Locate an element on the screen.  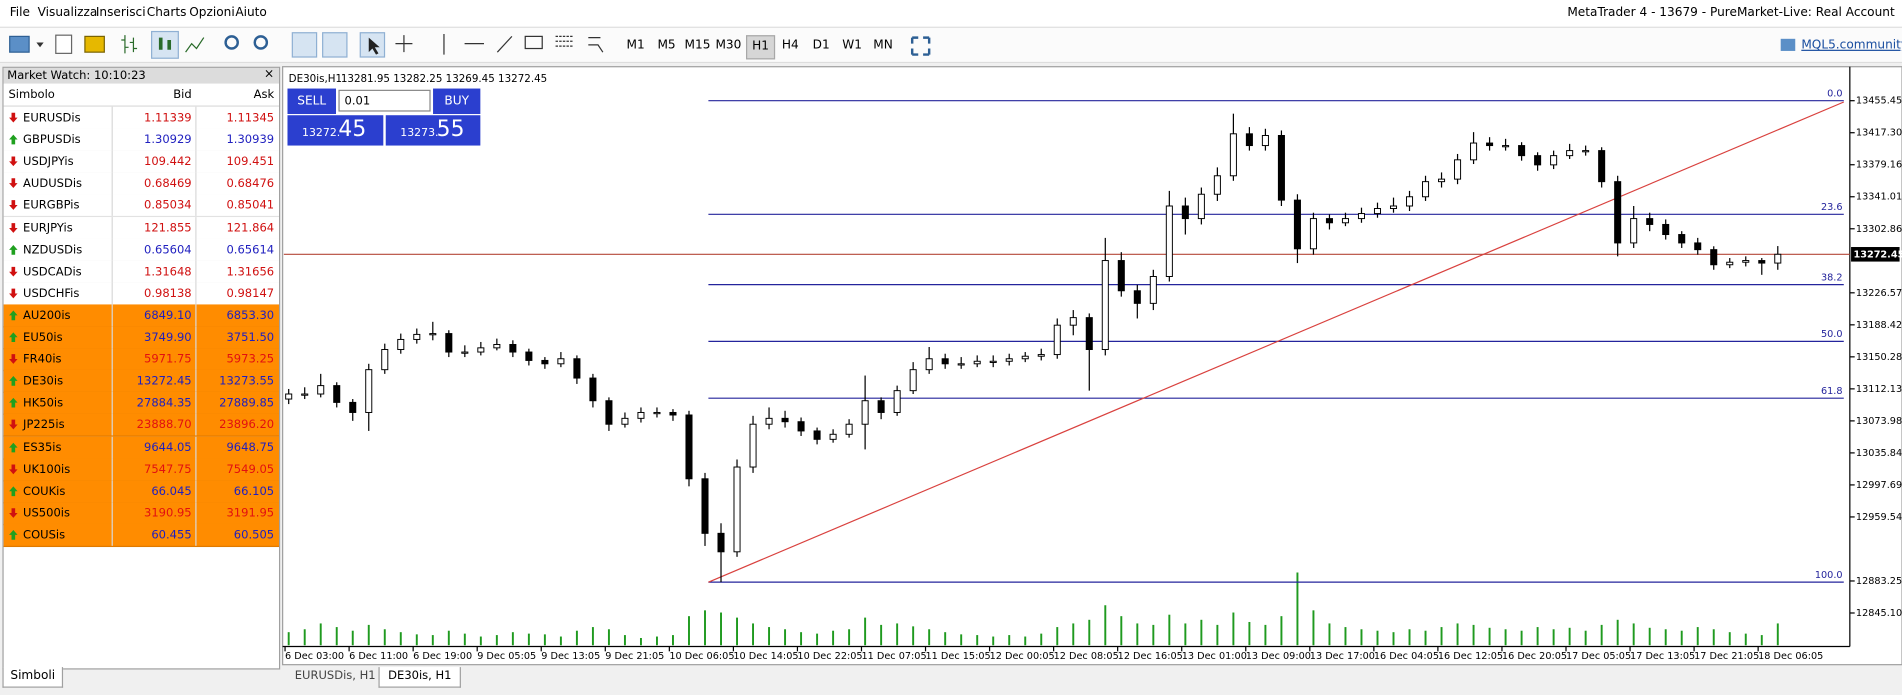
symbol: COUKis is located at coordinates (44, 491).